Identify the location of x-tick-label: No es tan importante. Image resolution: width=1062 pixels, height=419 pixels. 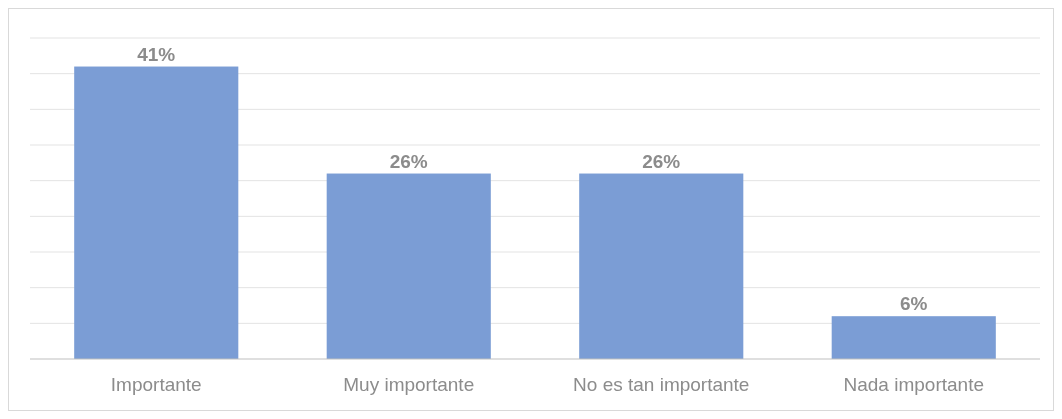
(661, 384).